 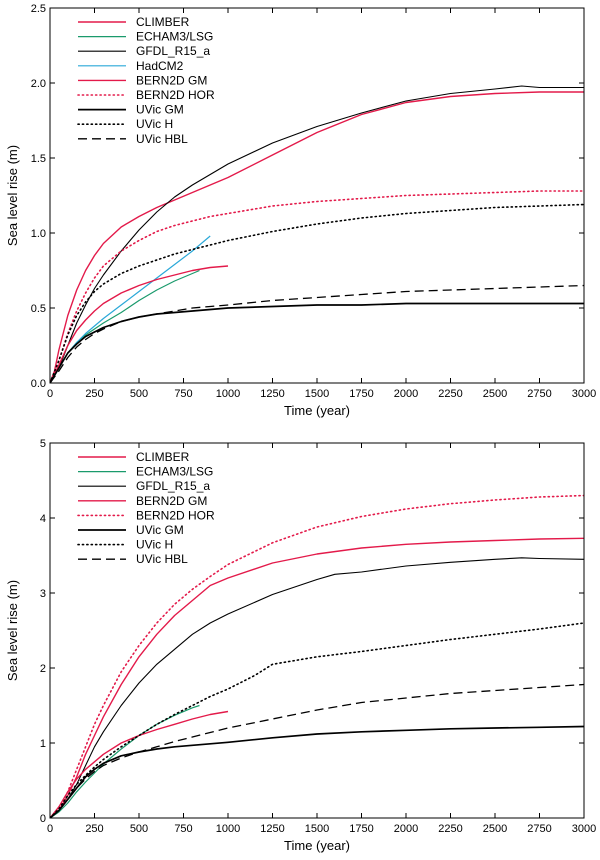 What do you see at coordinates (38, 159) in the screenshot?
I see `y-tick-label: 1.5` at bounding box center [38, 159].